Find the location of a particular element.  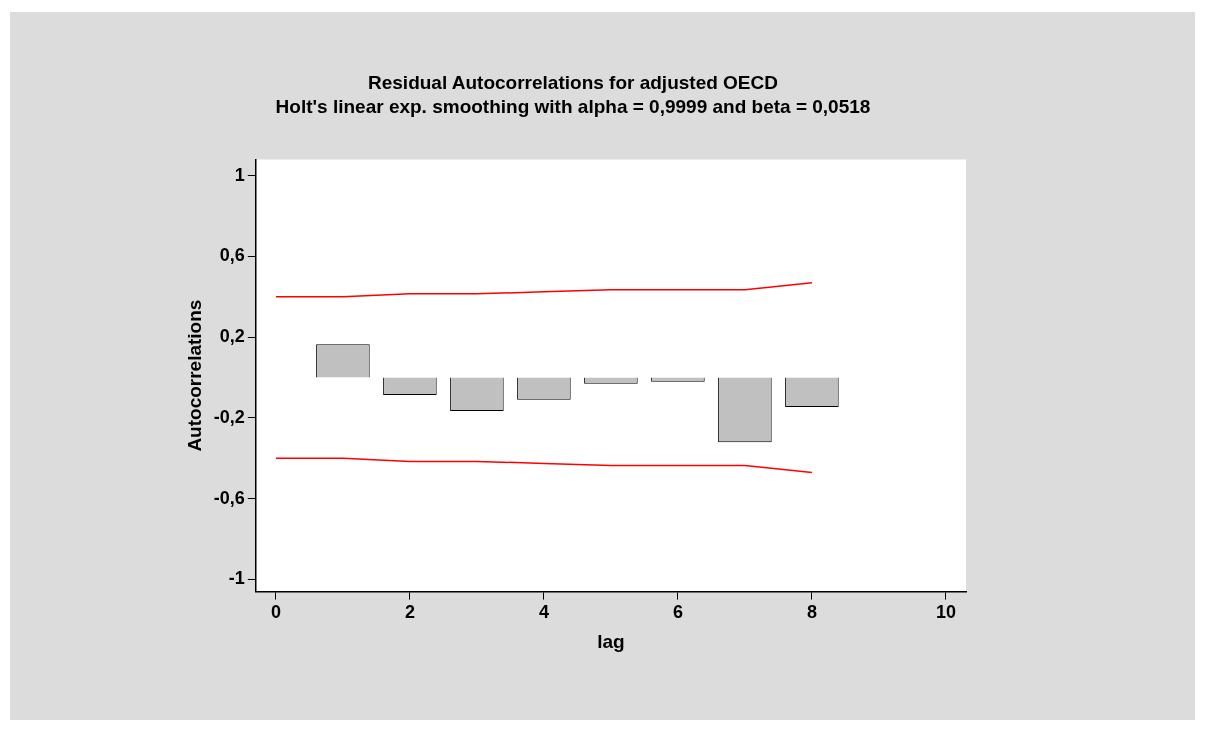

x-tick-label: 6 is located at coordinates (677, 612).